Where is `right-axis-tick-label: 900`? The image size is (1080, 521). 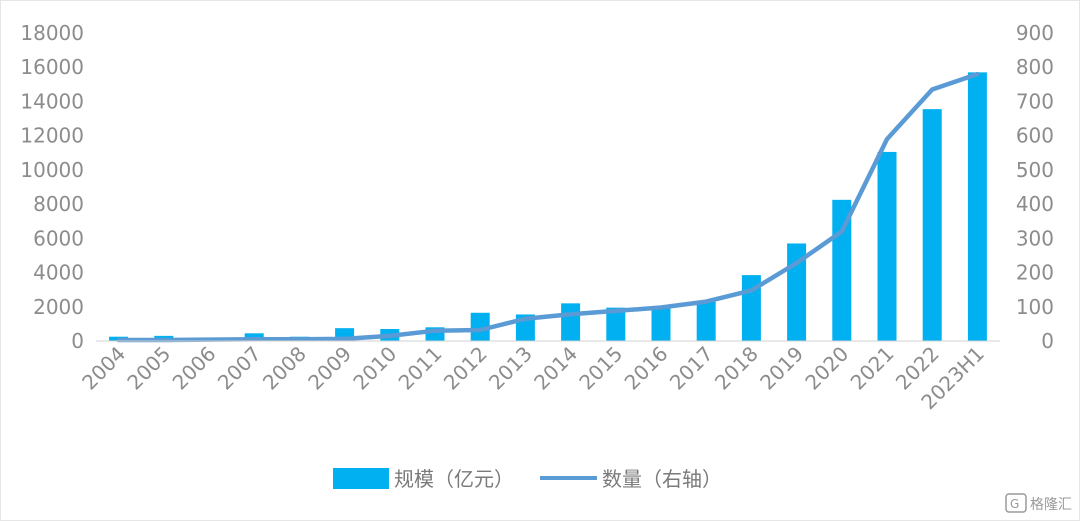
right-axis-tick-label: 900 is located at coordinates (1035, 33).